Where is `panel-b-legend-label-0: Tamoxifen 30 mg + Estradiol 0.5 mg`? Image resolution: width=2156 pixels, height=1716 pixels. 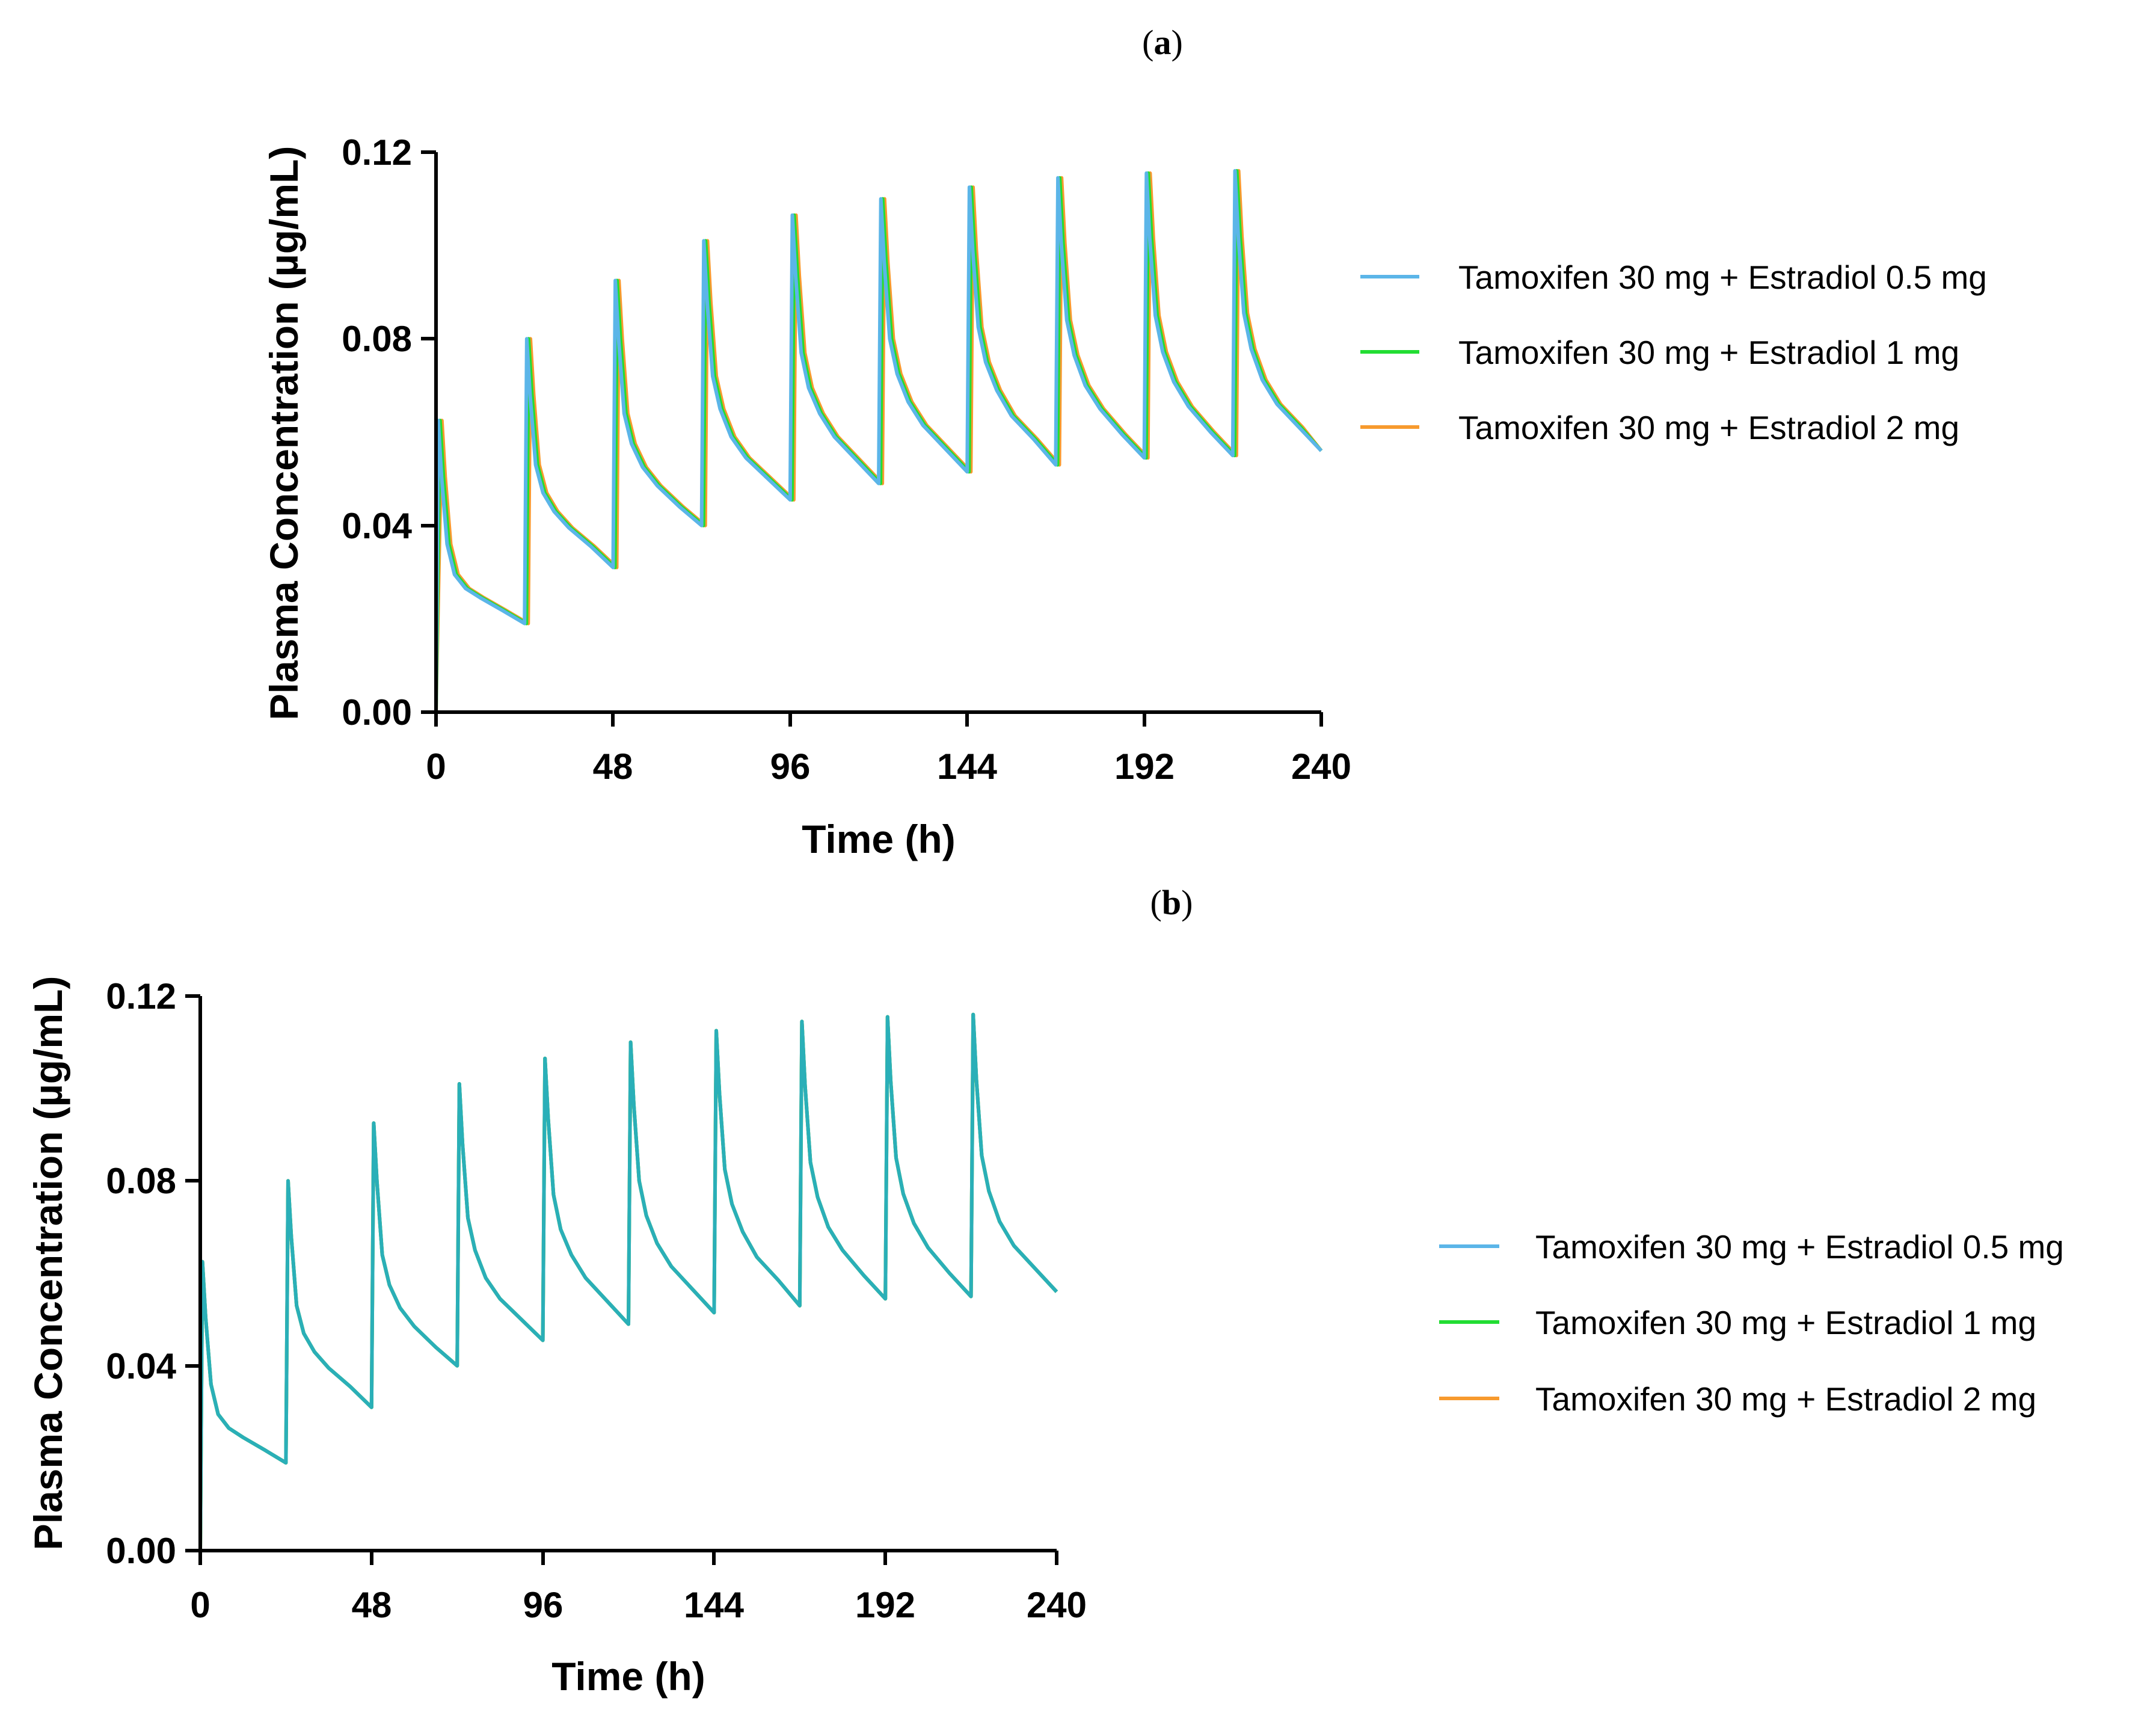 panel-b-legend-label-0: Tamoxifen 30 mg + Estradiol 0.5 mg is located at coordinates (1799, 1246).